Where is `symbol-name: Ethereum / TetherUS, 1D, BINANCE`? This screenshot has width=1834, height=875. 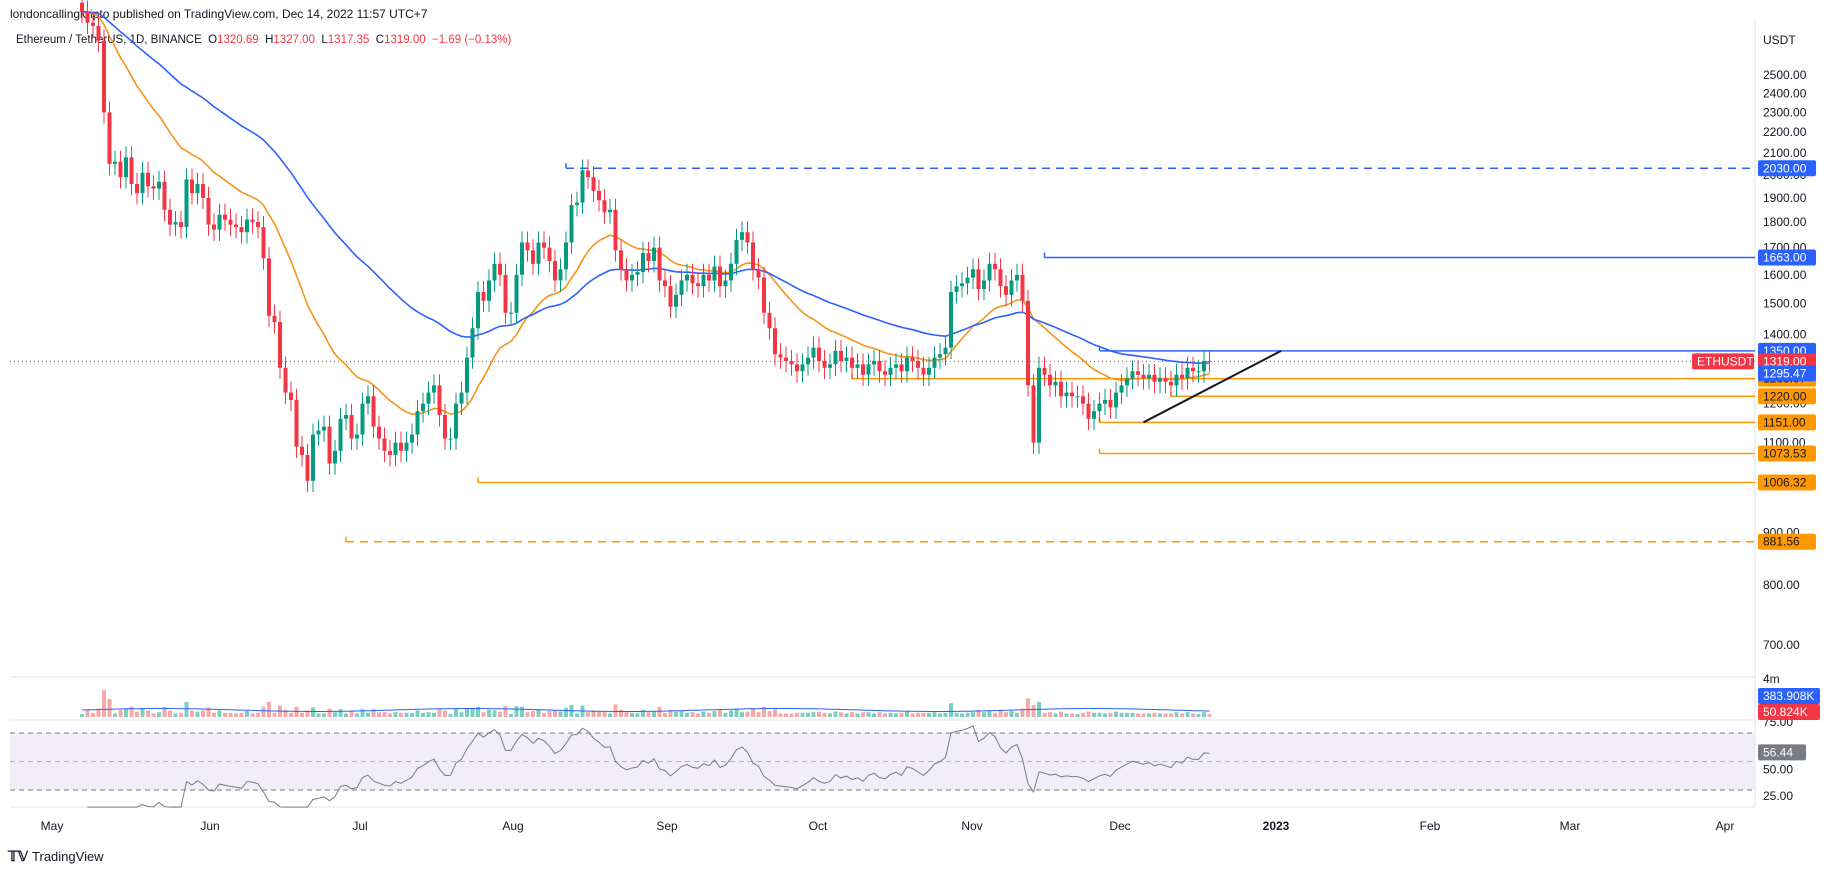 symbol-name: Ethereum / TetherUS, 1D, BINANCE is located at coordinates (109, 40).